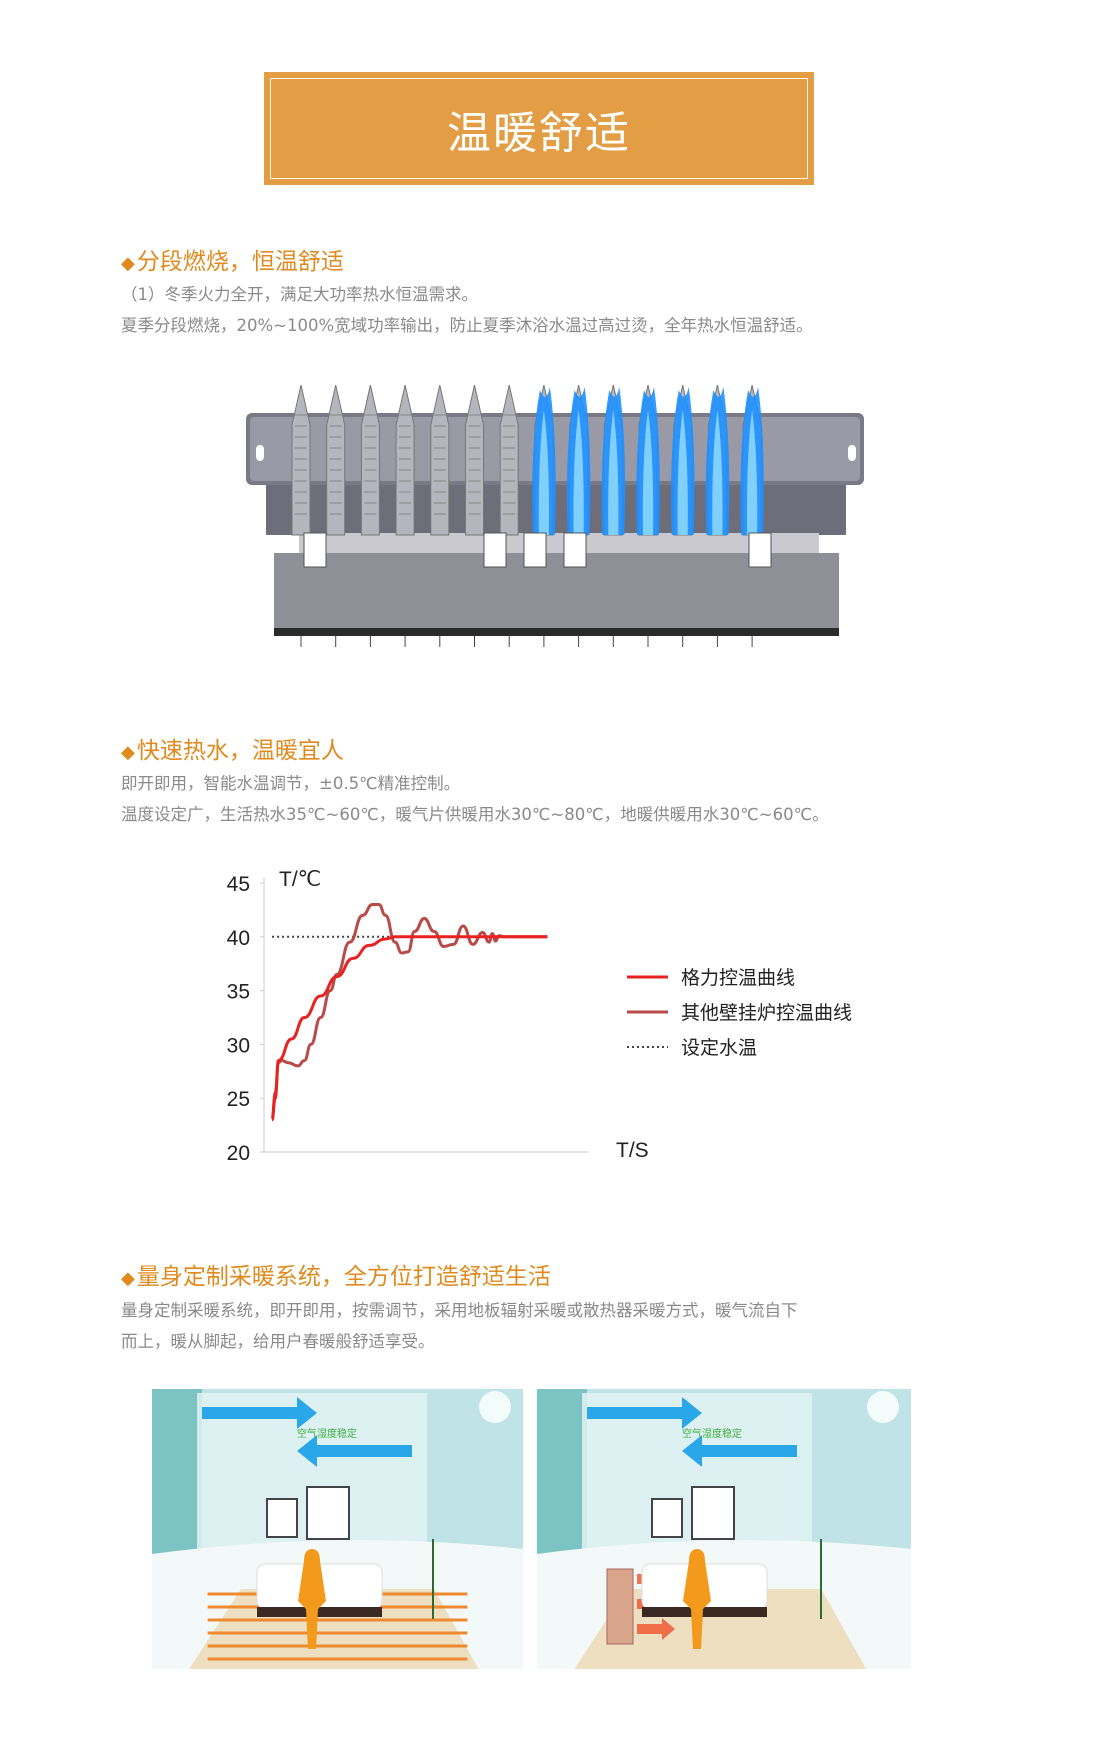 This screenshot has width=1100, height=1758. I want to click on section-text: 即开即用，智能水温调节，±0.5℃精准控制。, so click(291, 783).